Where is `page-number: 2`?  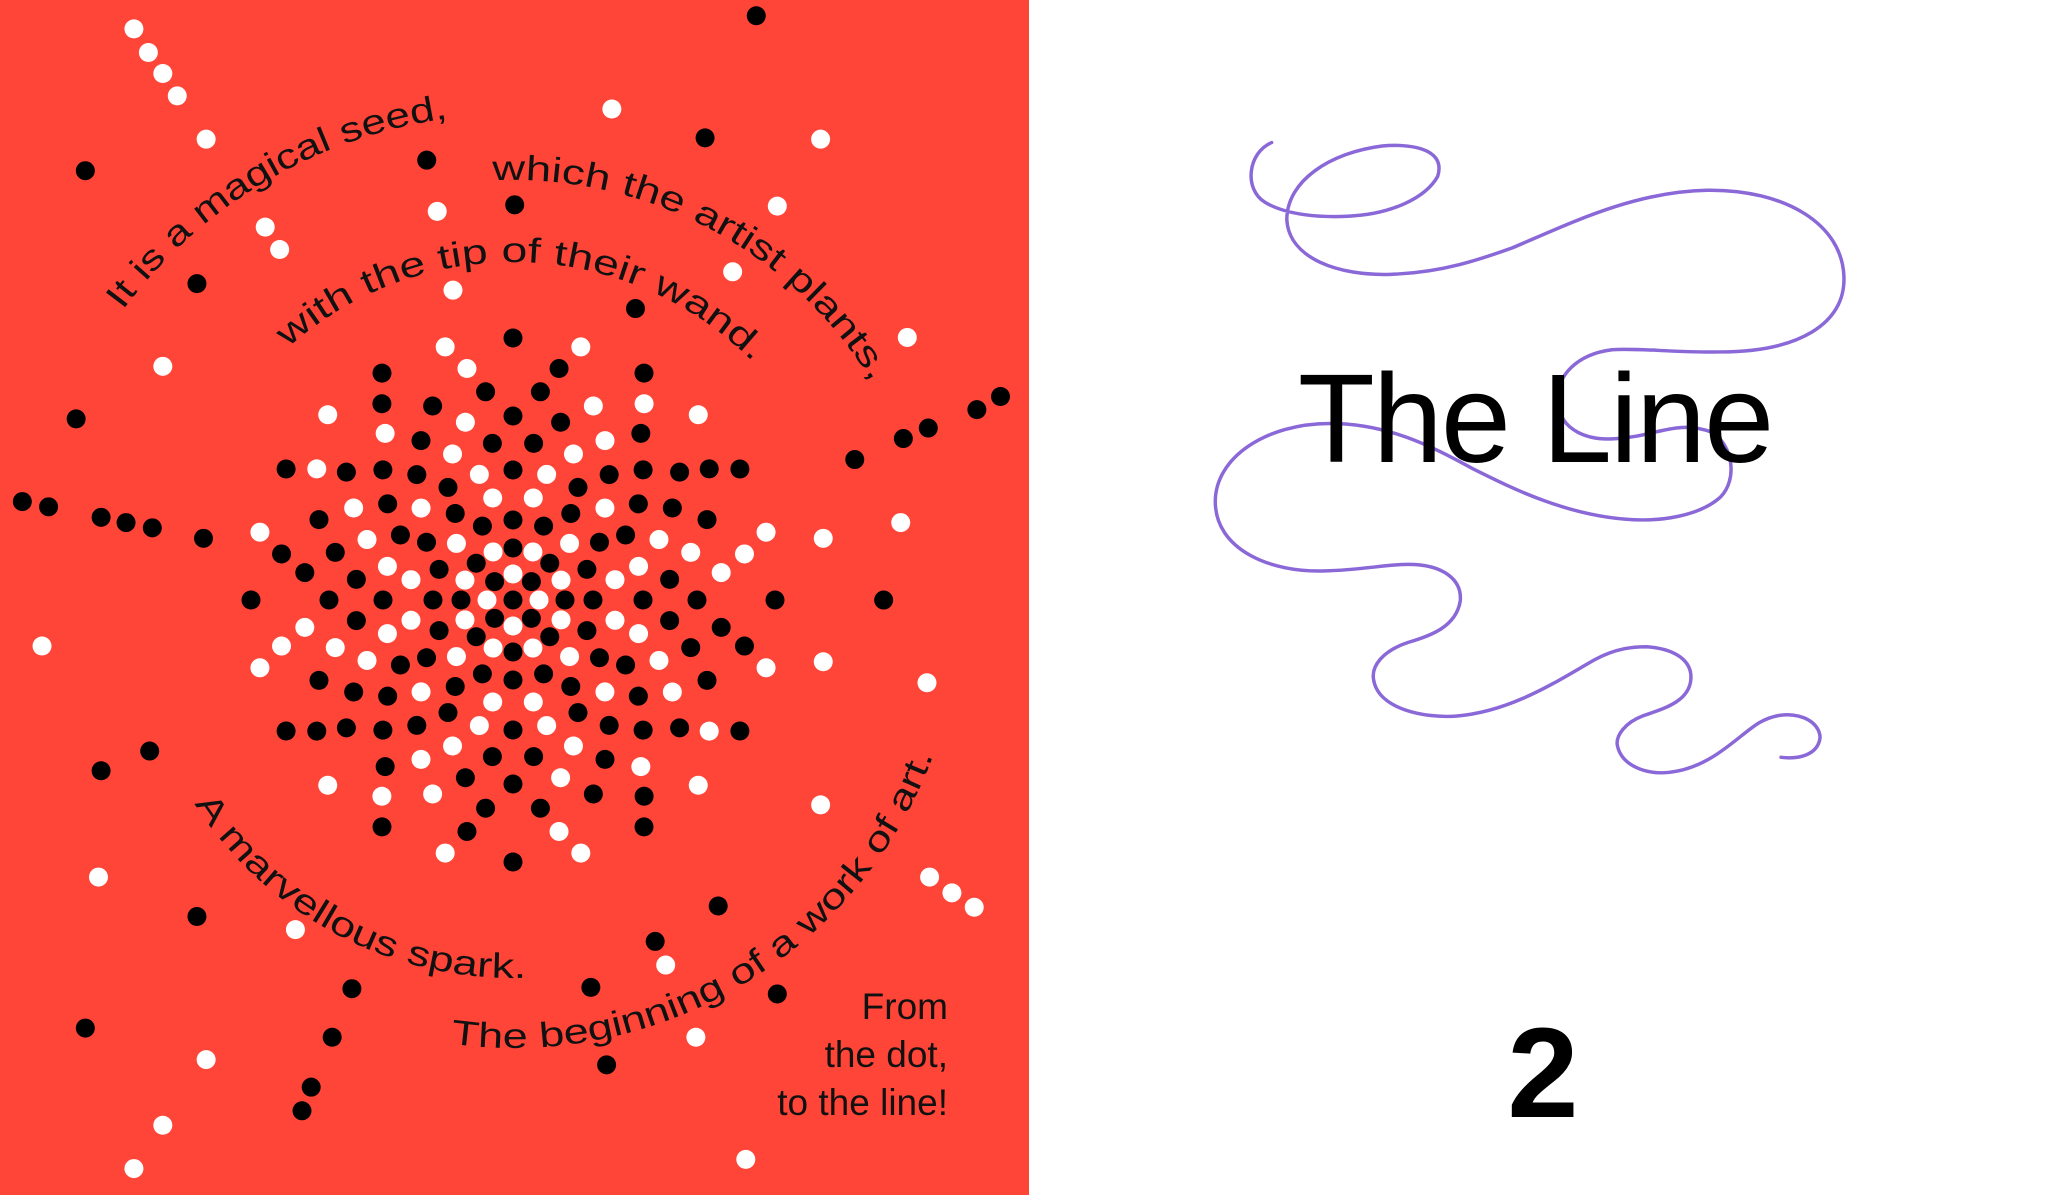
page-number: 2 is located at coordinates (1543, 1073).